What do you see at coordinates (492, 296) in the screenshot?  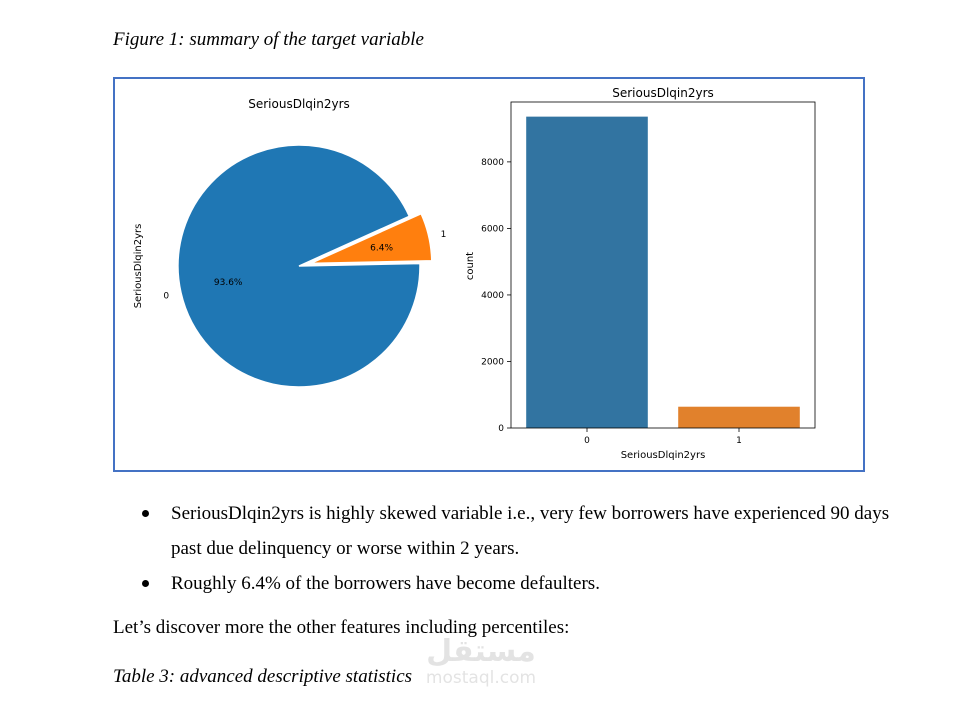 I see `y-tick-label: 4000` at bounding box center [492, 296].